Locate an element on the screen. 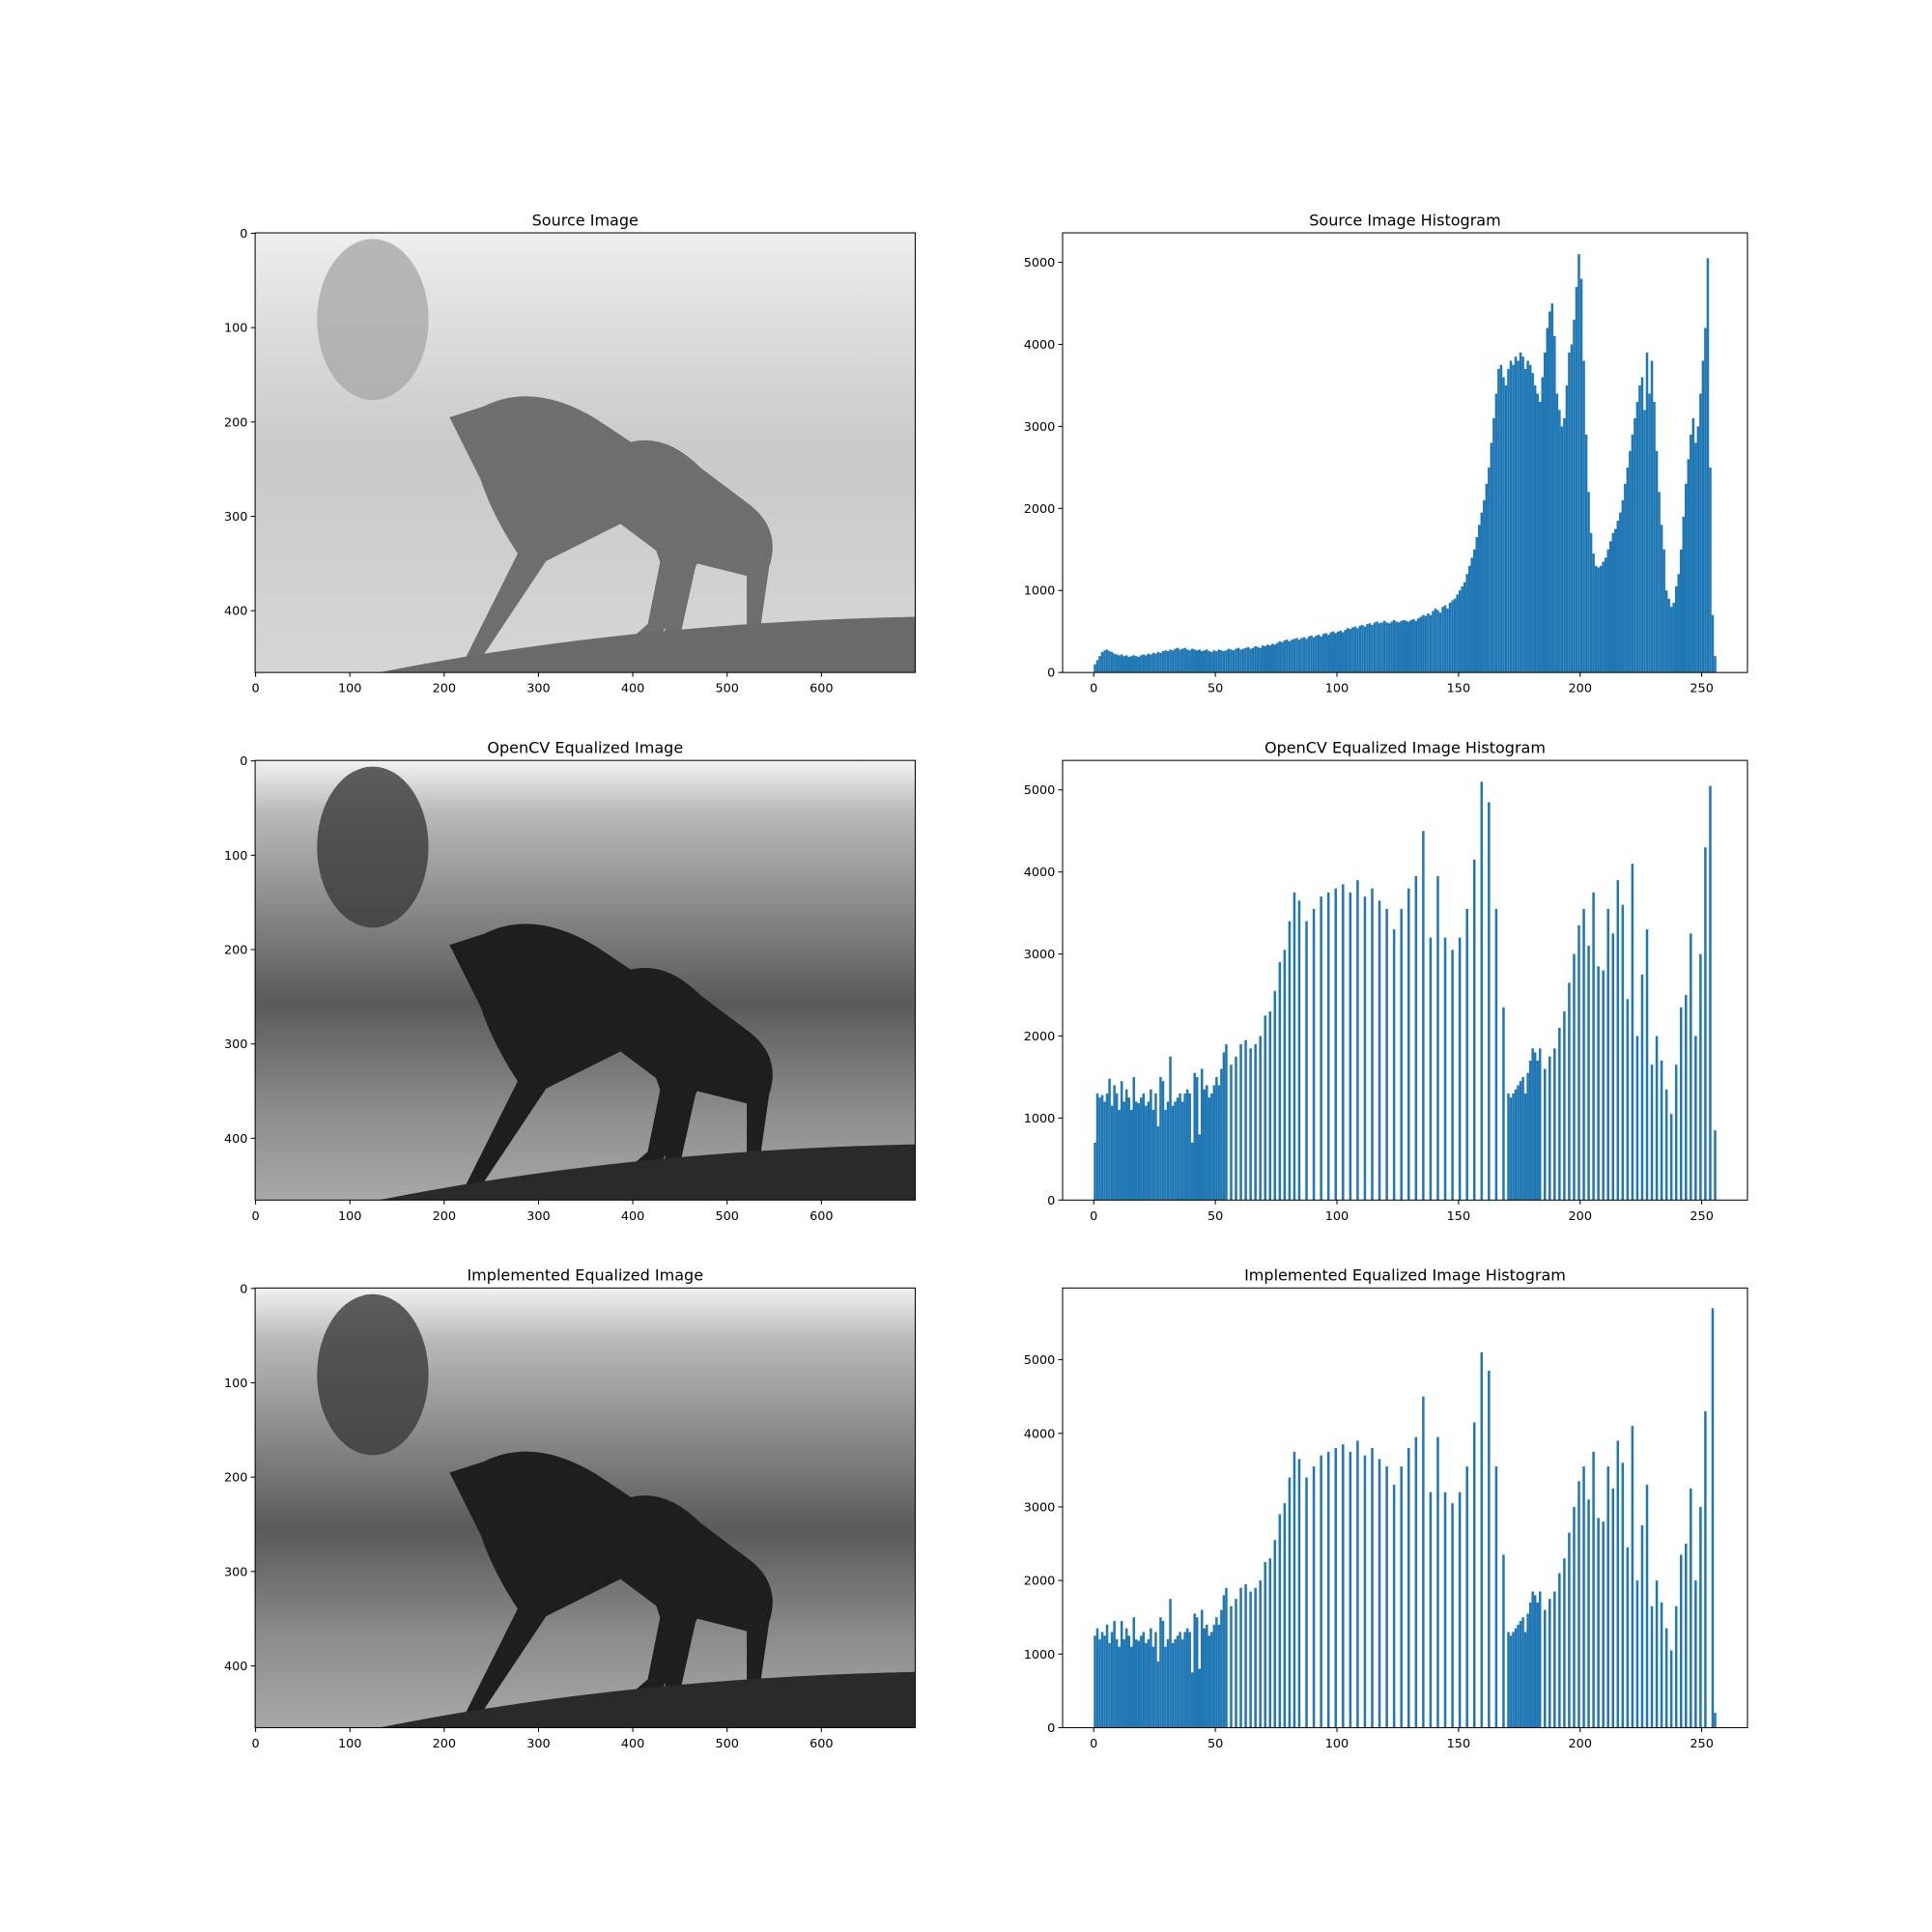 Image resolution: width=1932 pixels, height=1932 pixels. x-tick-label: 100 is located at coordinates (349, 1216).